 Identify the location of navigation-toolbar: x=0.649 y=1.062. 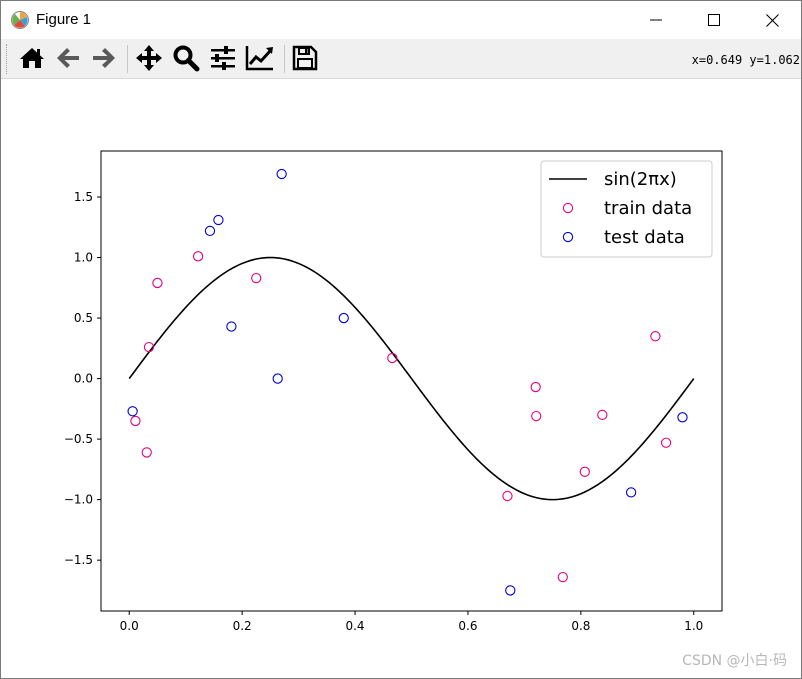
(401, 59).